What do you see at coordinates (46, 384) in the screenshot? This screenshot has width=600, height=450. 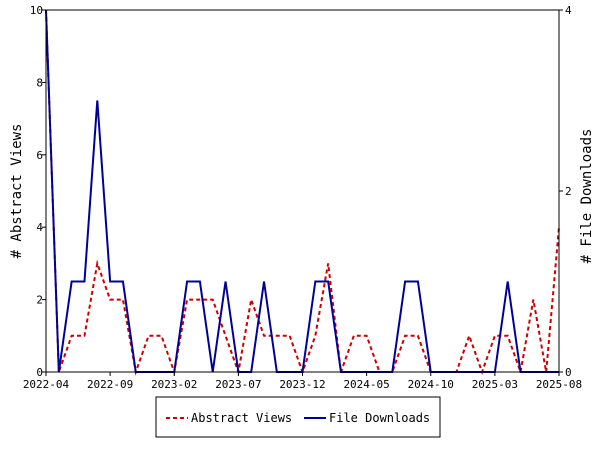 I see `x-tick-label: 2022-04` at bounding box center [46, 384].